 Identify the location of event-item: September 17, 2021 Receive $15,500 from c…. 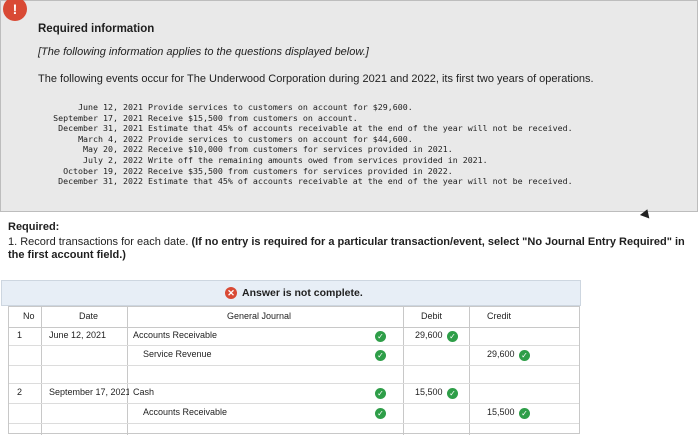
(205, 117).